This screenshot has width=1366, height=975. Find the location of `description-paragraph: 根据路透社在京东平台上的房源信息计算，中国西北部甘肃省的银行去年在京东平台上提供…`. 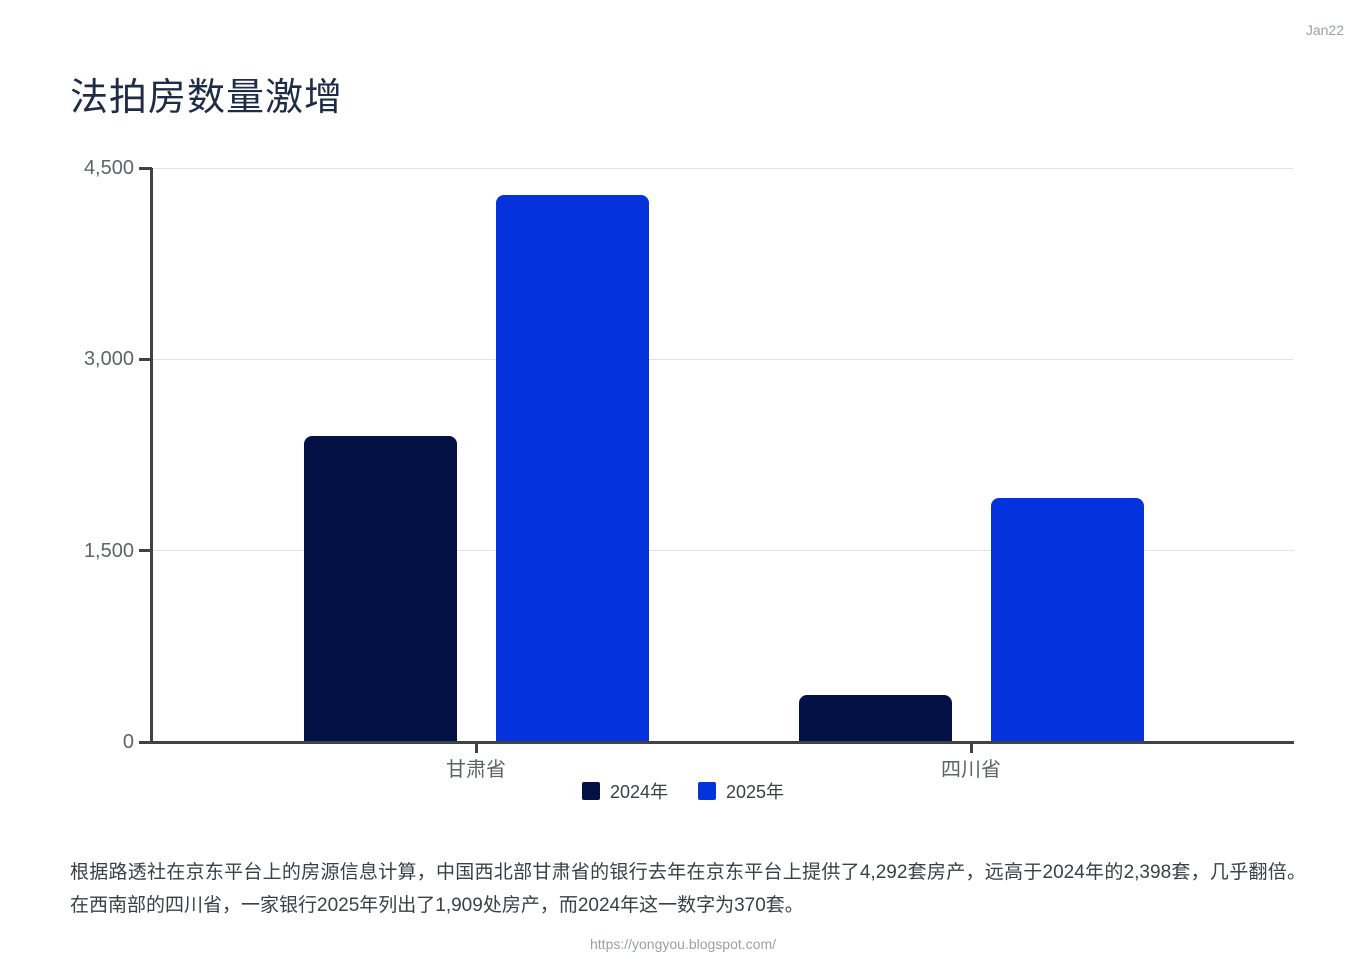

description-paragraph: 根据路透社在京东平台上的房源信息计算，中国西北部甘肃省的银行去年在京东平台上提供… is located at coordinates (688, 889).